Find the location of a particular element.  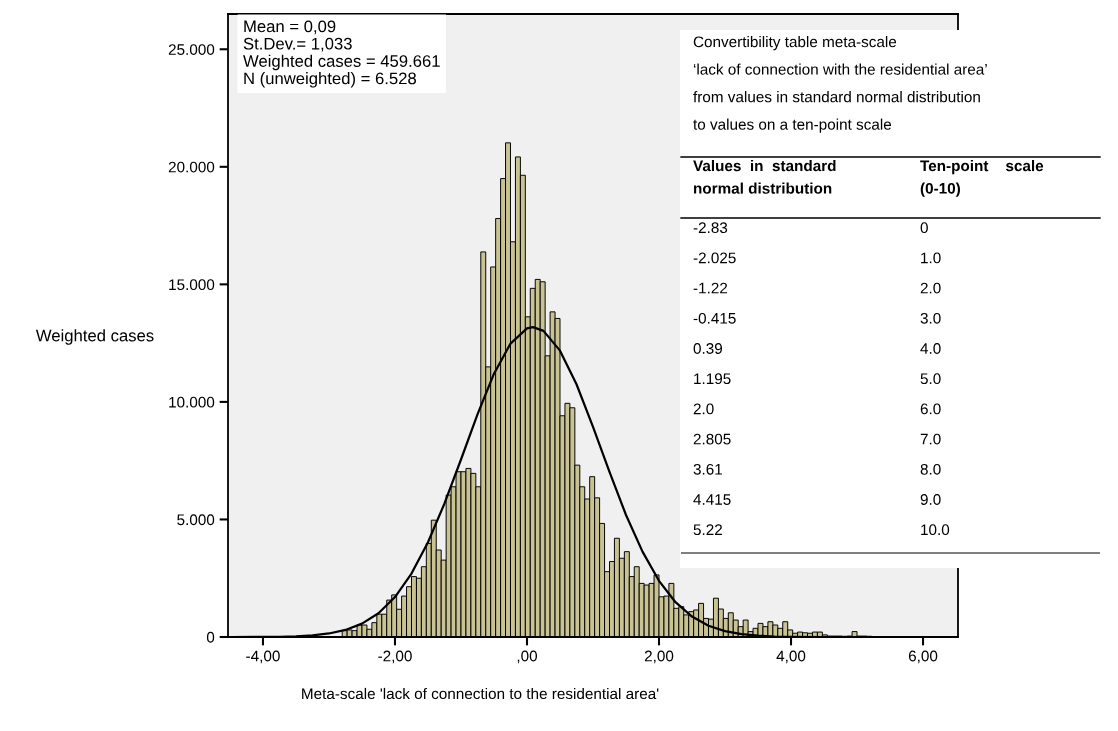

annotation: 9.0 is located at coordinates (930, 499).